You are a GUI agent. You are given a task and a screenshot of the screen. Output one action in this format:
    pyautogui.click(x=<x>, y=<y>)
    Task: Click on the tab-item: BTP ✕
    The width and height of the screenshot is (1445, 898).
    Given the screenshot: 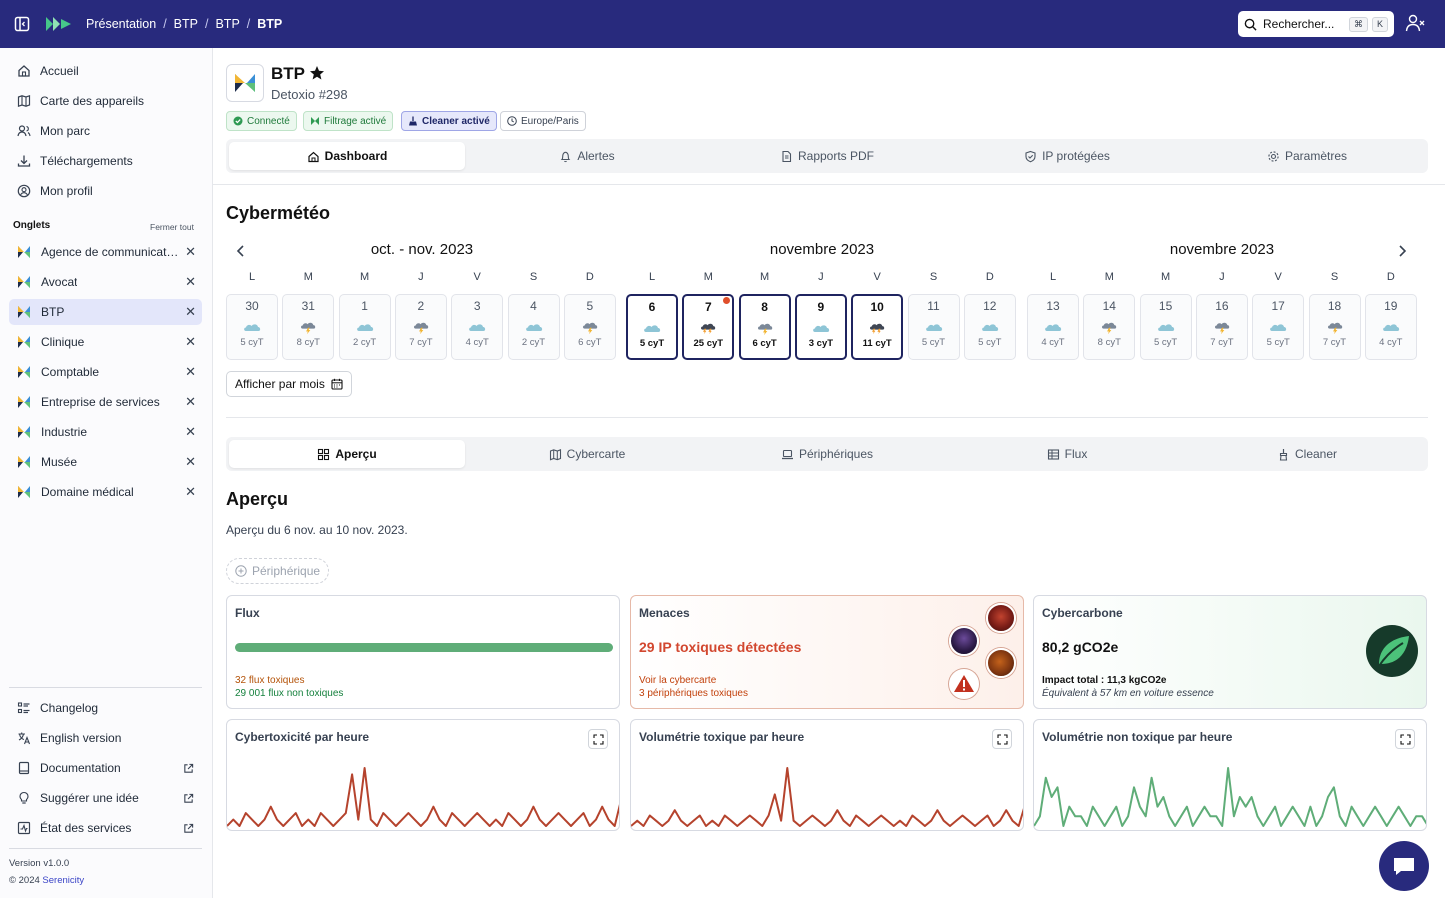 What is the action you would take?
    pyautogui.click(x=105, y=312)
    